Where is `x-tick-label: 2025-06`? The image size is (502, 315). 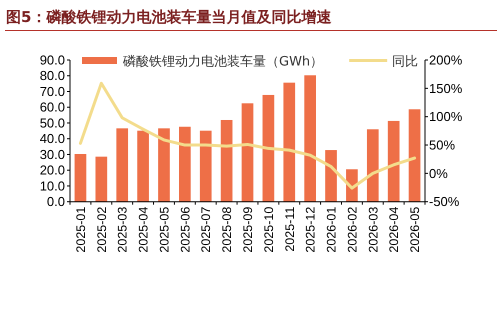
x-tick-label: 2025-06 is located at coordinates (185, 229).